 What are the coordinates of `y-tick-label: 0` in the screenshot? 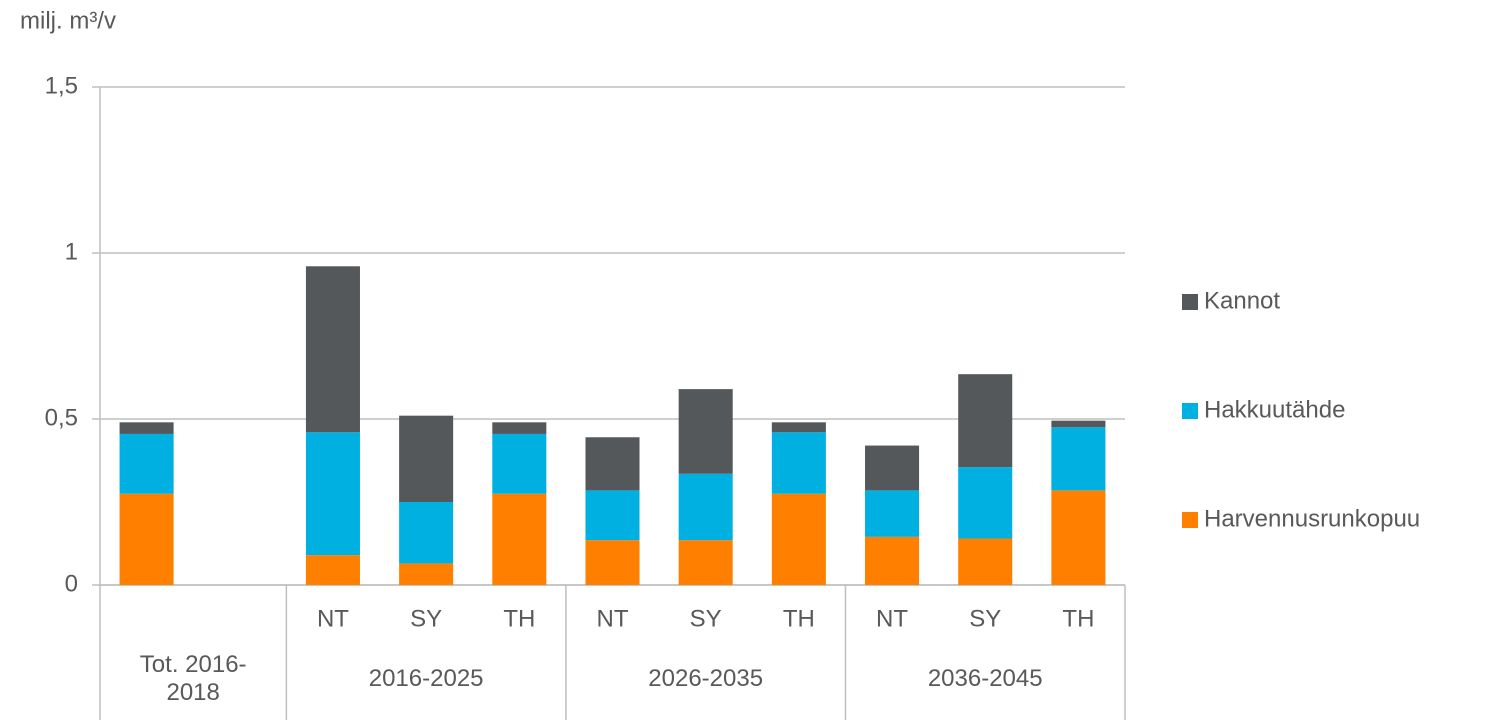 It's located at (71, 583).